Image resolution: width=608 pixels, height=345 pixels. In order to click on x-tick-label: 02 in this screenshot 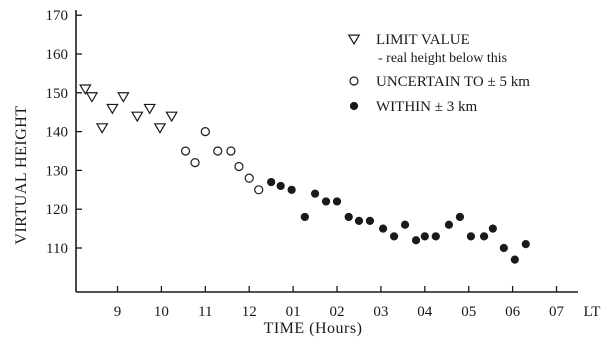, I will do `click(337, 312)`.